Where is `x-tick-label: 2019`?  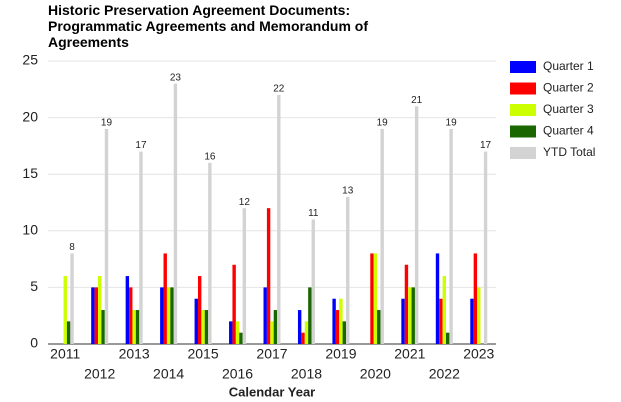
x-tick-label: 2019 is located at coordinates (340, 354).